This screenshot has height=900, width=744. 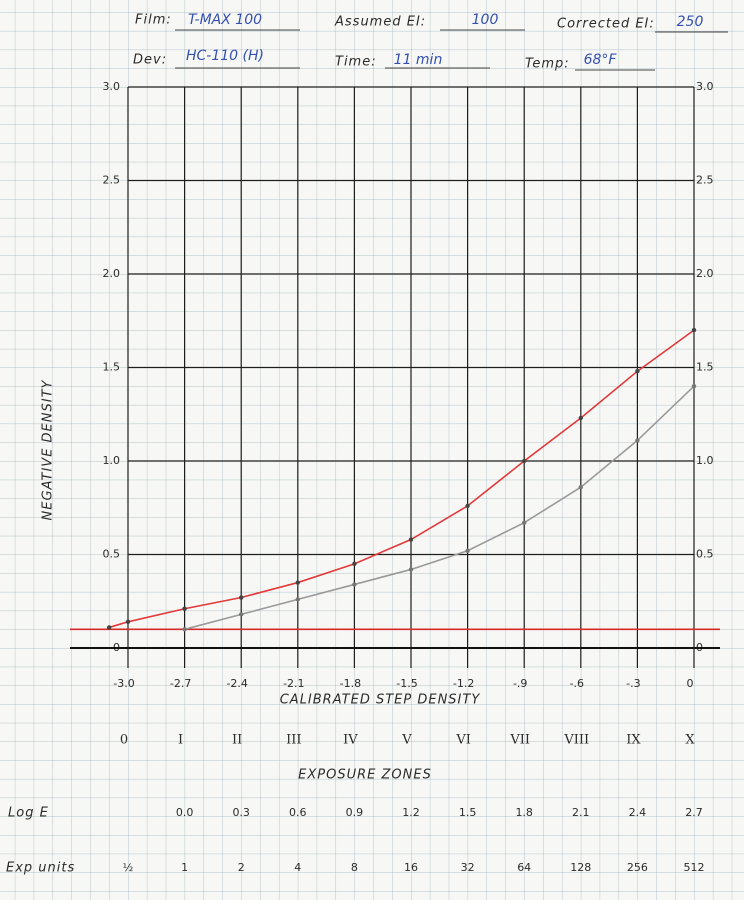 I want to click on exp-unit-value: 32, so click(x=468, y=867).